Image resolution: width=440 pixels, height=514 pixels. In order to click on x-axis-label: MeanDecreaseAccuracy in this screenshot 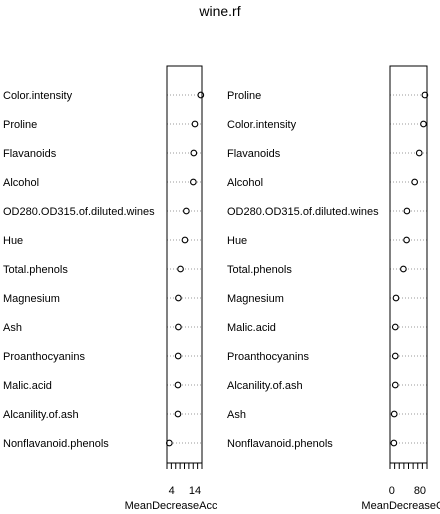, I will do `click(185, 506)`.